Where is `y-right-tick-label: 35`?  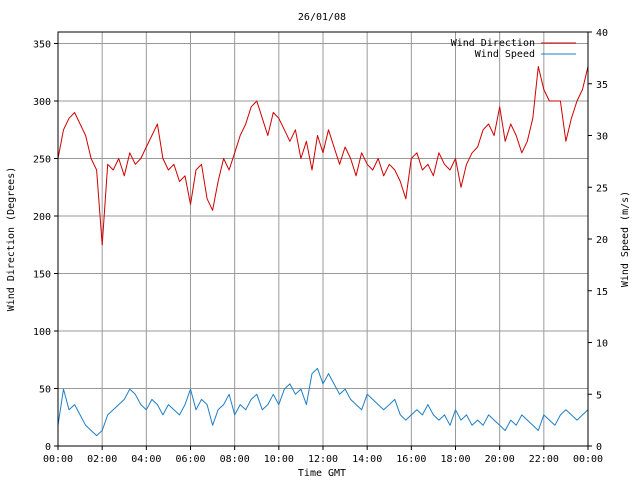 y-right-tick-label: 35 is located at coordinates (602, 85).